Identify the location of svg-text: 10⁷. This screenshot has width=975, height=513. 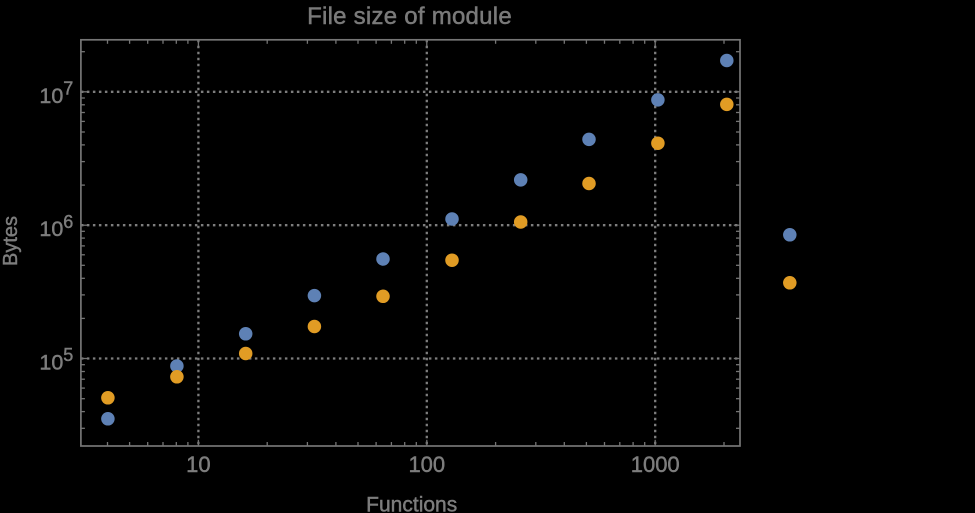
(56, 93).